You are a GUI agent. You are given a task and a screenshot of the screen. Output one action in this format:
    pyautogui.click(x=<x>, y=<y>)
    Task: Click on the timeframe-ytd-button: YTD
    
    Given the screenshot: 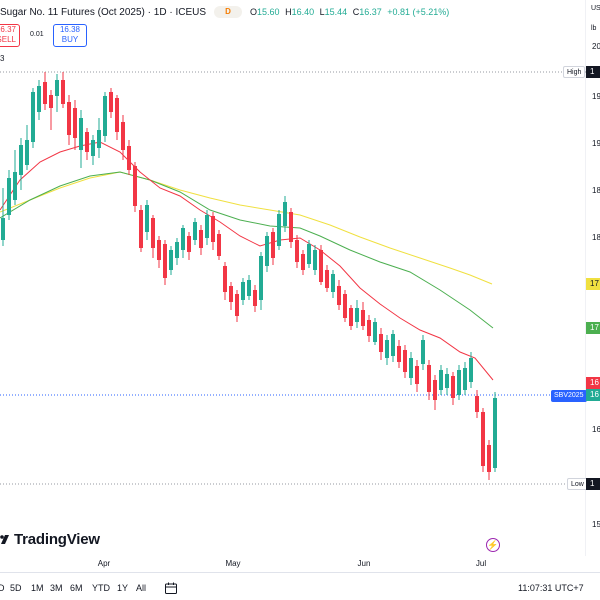 What is the action you would take?
    pyautogui.click(x=101, y=588)
    